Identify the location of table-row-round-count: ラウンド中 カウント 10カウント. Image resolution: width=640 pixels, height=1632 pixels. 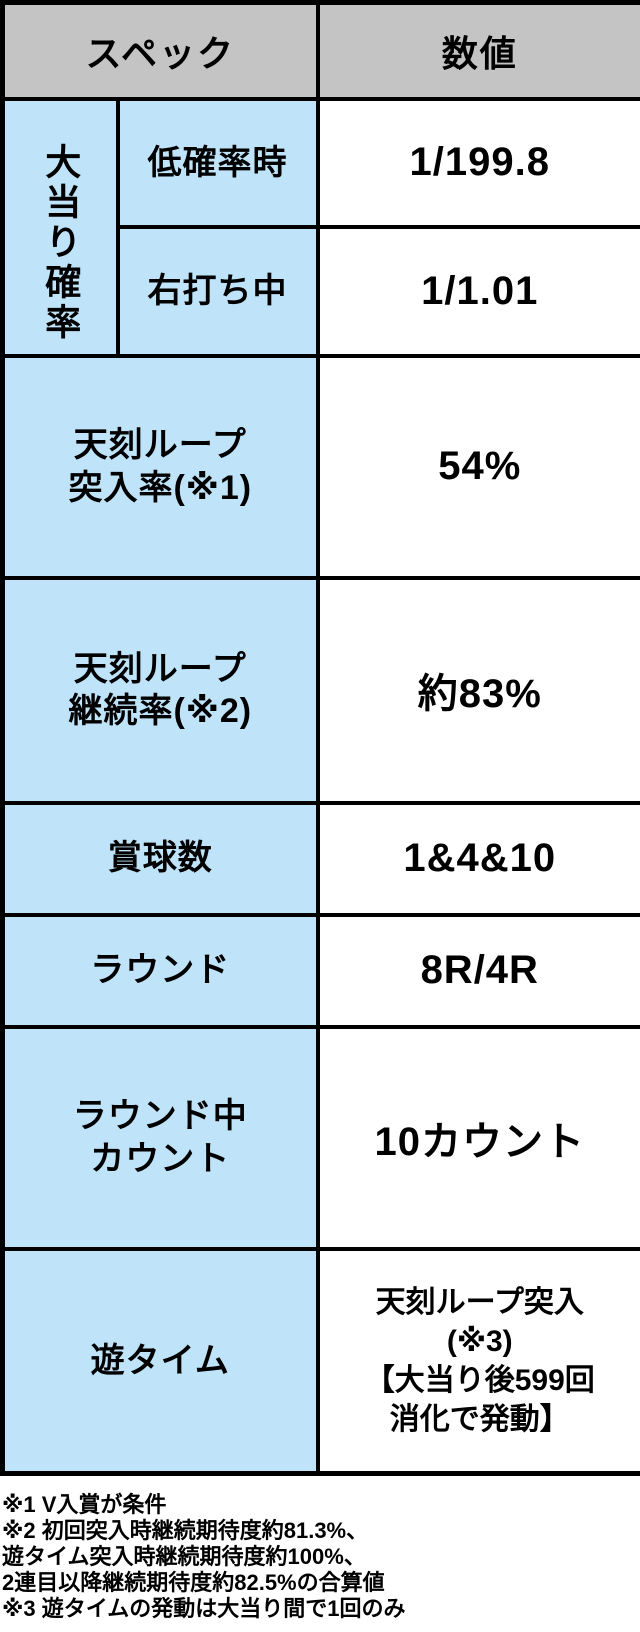
(321, 1138).